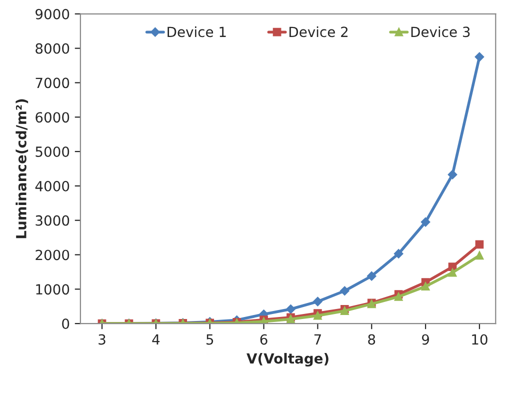 The width and height of the screenshot is (519, 397). What do you see at coordinates (319, 32) in the screenshot?
I see `legend-label: Device 2` at bounding box center [319, 32].